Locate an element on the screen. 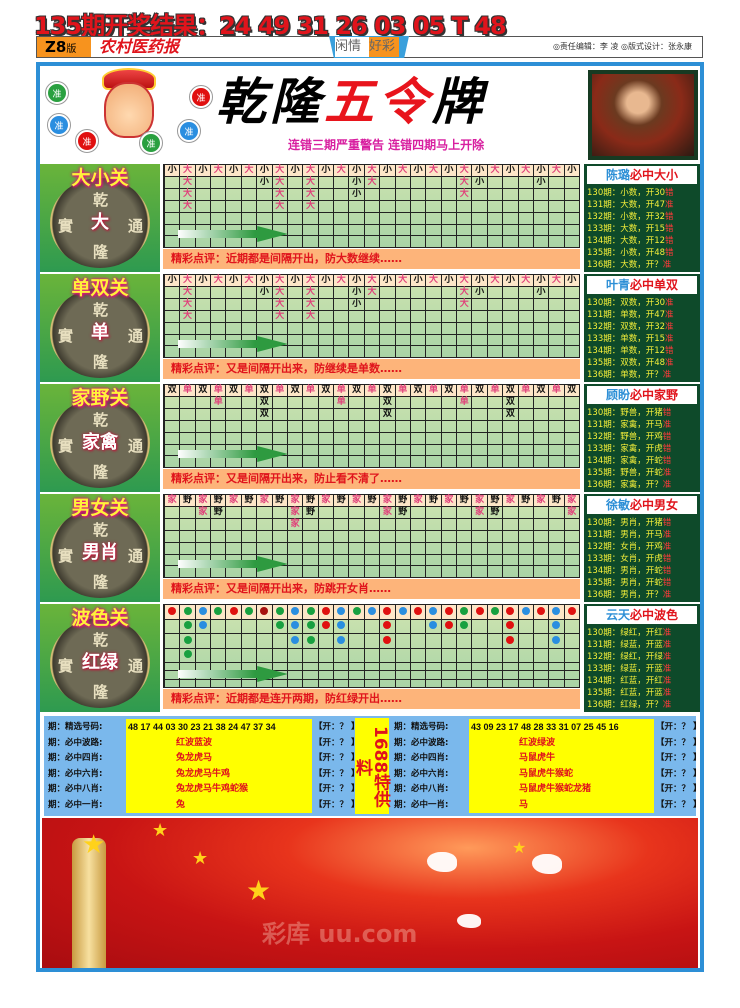  newspaper-header-bar: Z8版 农村医药报 闲情 好彩 ◎责任编辑：李 凌 ◎版式设计：张永康 is located at coordinates (369, 47).